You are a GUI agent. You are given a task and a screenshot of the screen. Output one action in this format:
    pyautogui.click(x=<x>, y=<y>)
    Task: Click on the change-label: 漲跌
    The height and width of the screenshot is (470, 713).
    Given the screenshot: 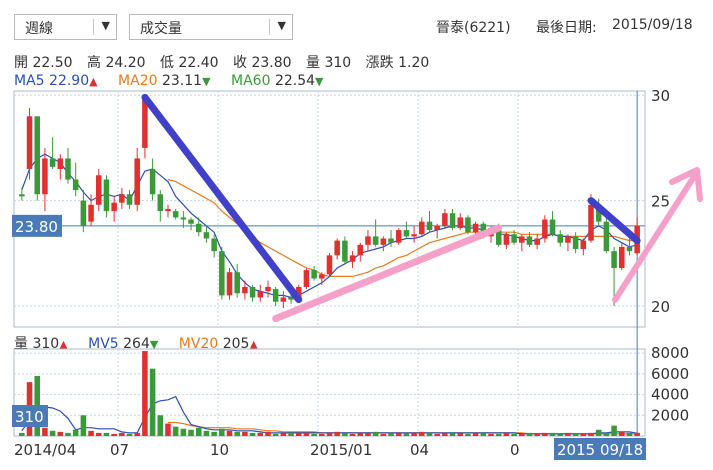 What is the action you would take?
    pyautogui.click(x=379, y=63)
    